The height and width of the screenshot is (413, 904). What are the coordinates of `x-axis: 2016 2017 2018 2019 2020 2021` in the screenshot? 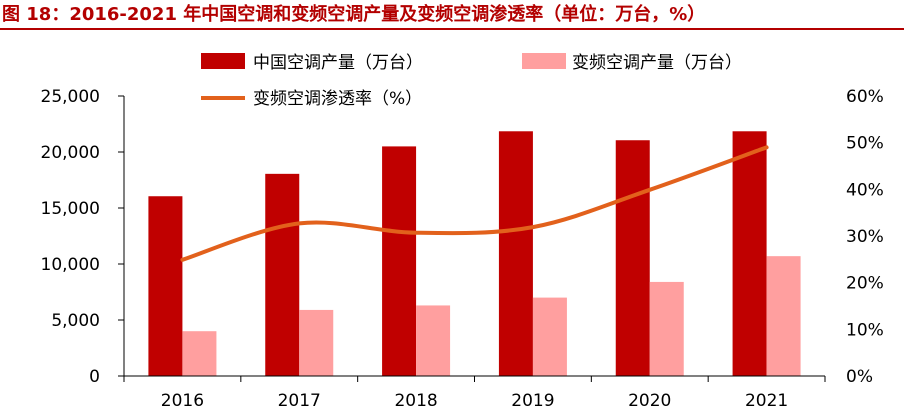 It's located at (474, 393).